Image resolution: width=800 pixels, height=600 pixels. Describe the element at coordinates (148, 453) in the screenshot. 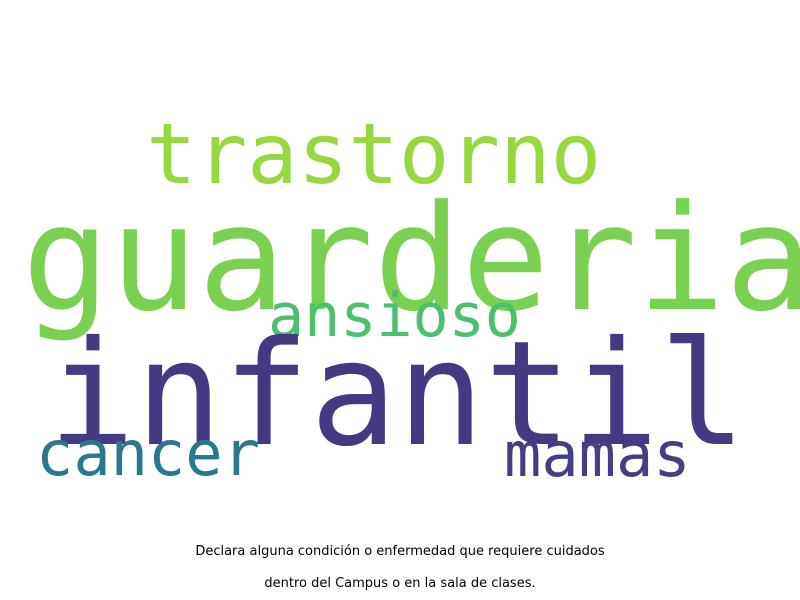

I see `word-cancer: cancer` at that location.